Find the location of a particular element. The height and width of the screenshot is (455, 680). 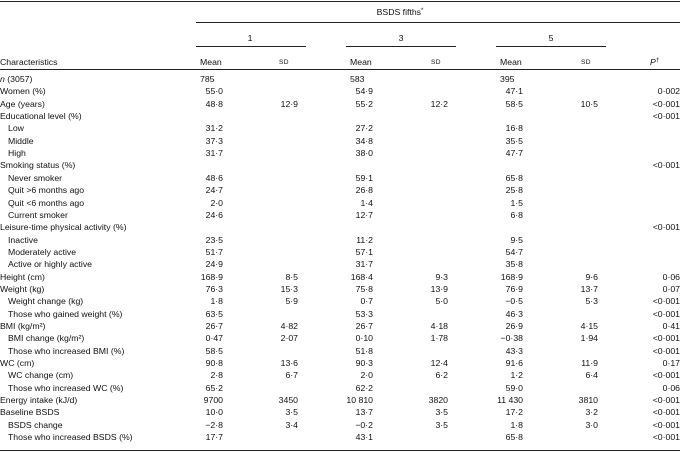

mean-5-cell: 59·0 is located at coordinates (514, 387).